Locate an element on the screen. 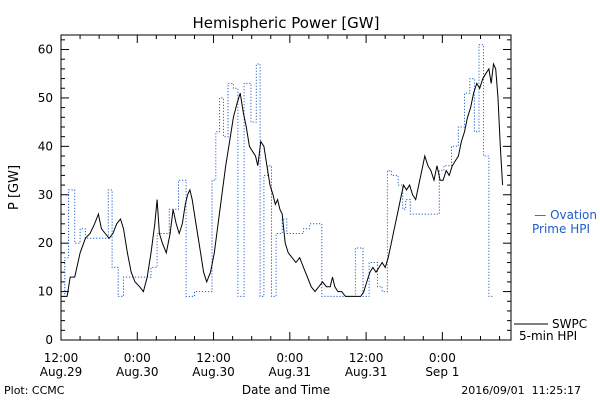  x-tick-label-date: Sep 1 is located at coordinates (442, 372).